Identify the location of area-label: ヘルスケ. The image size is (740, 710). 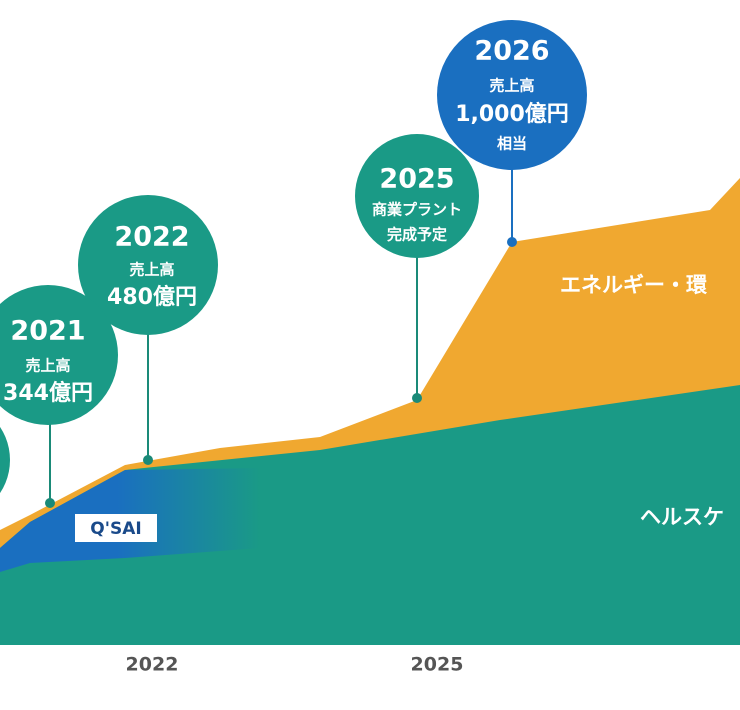
(682, 517).